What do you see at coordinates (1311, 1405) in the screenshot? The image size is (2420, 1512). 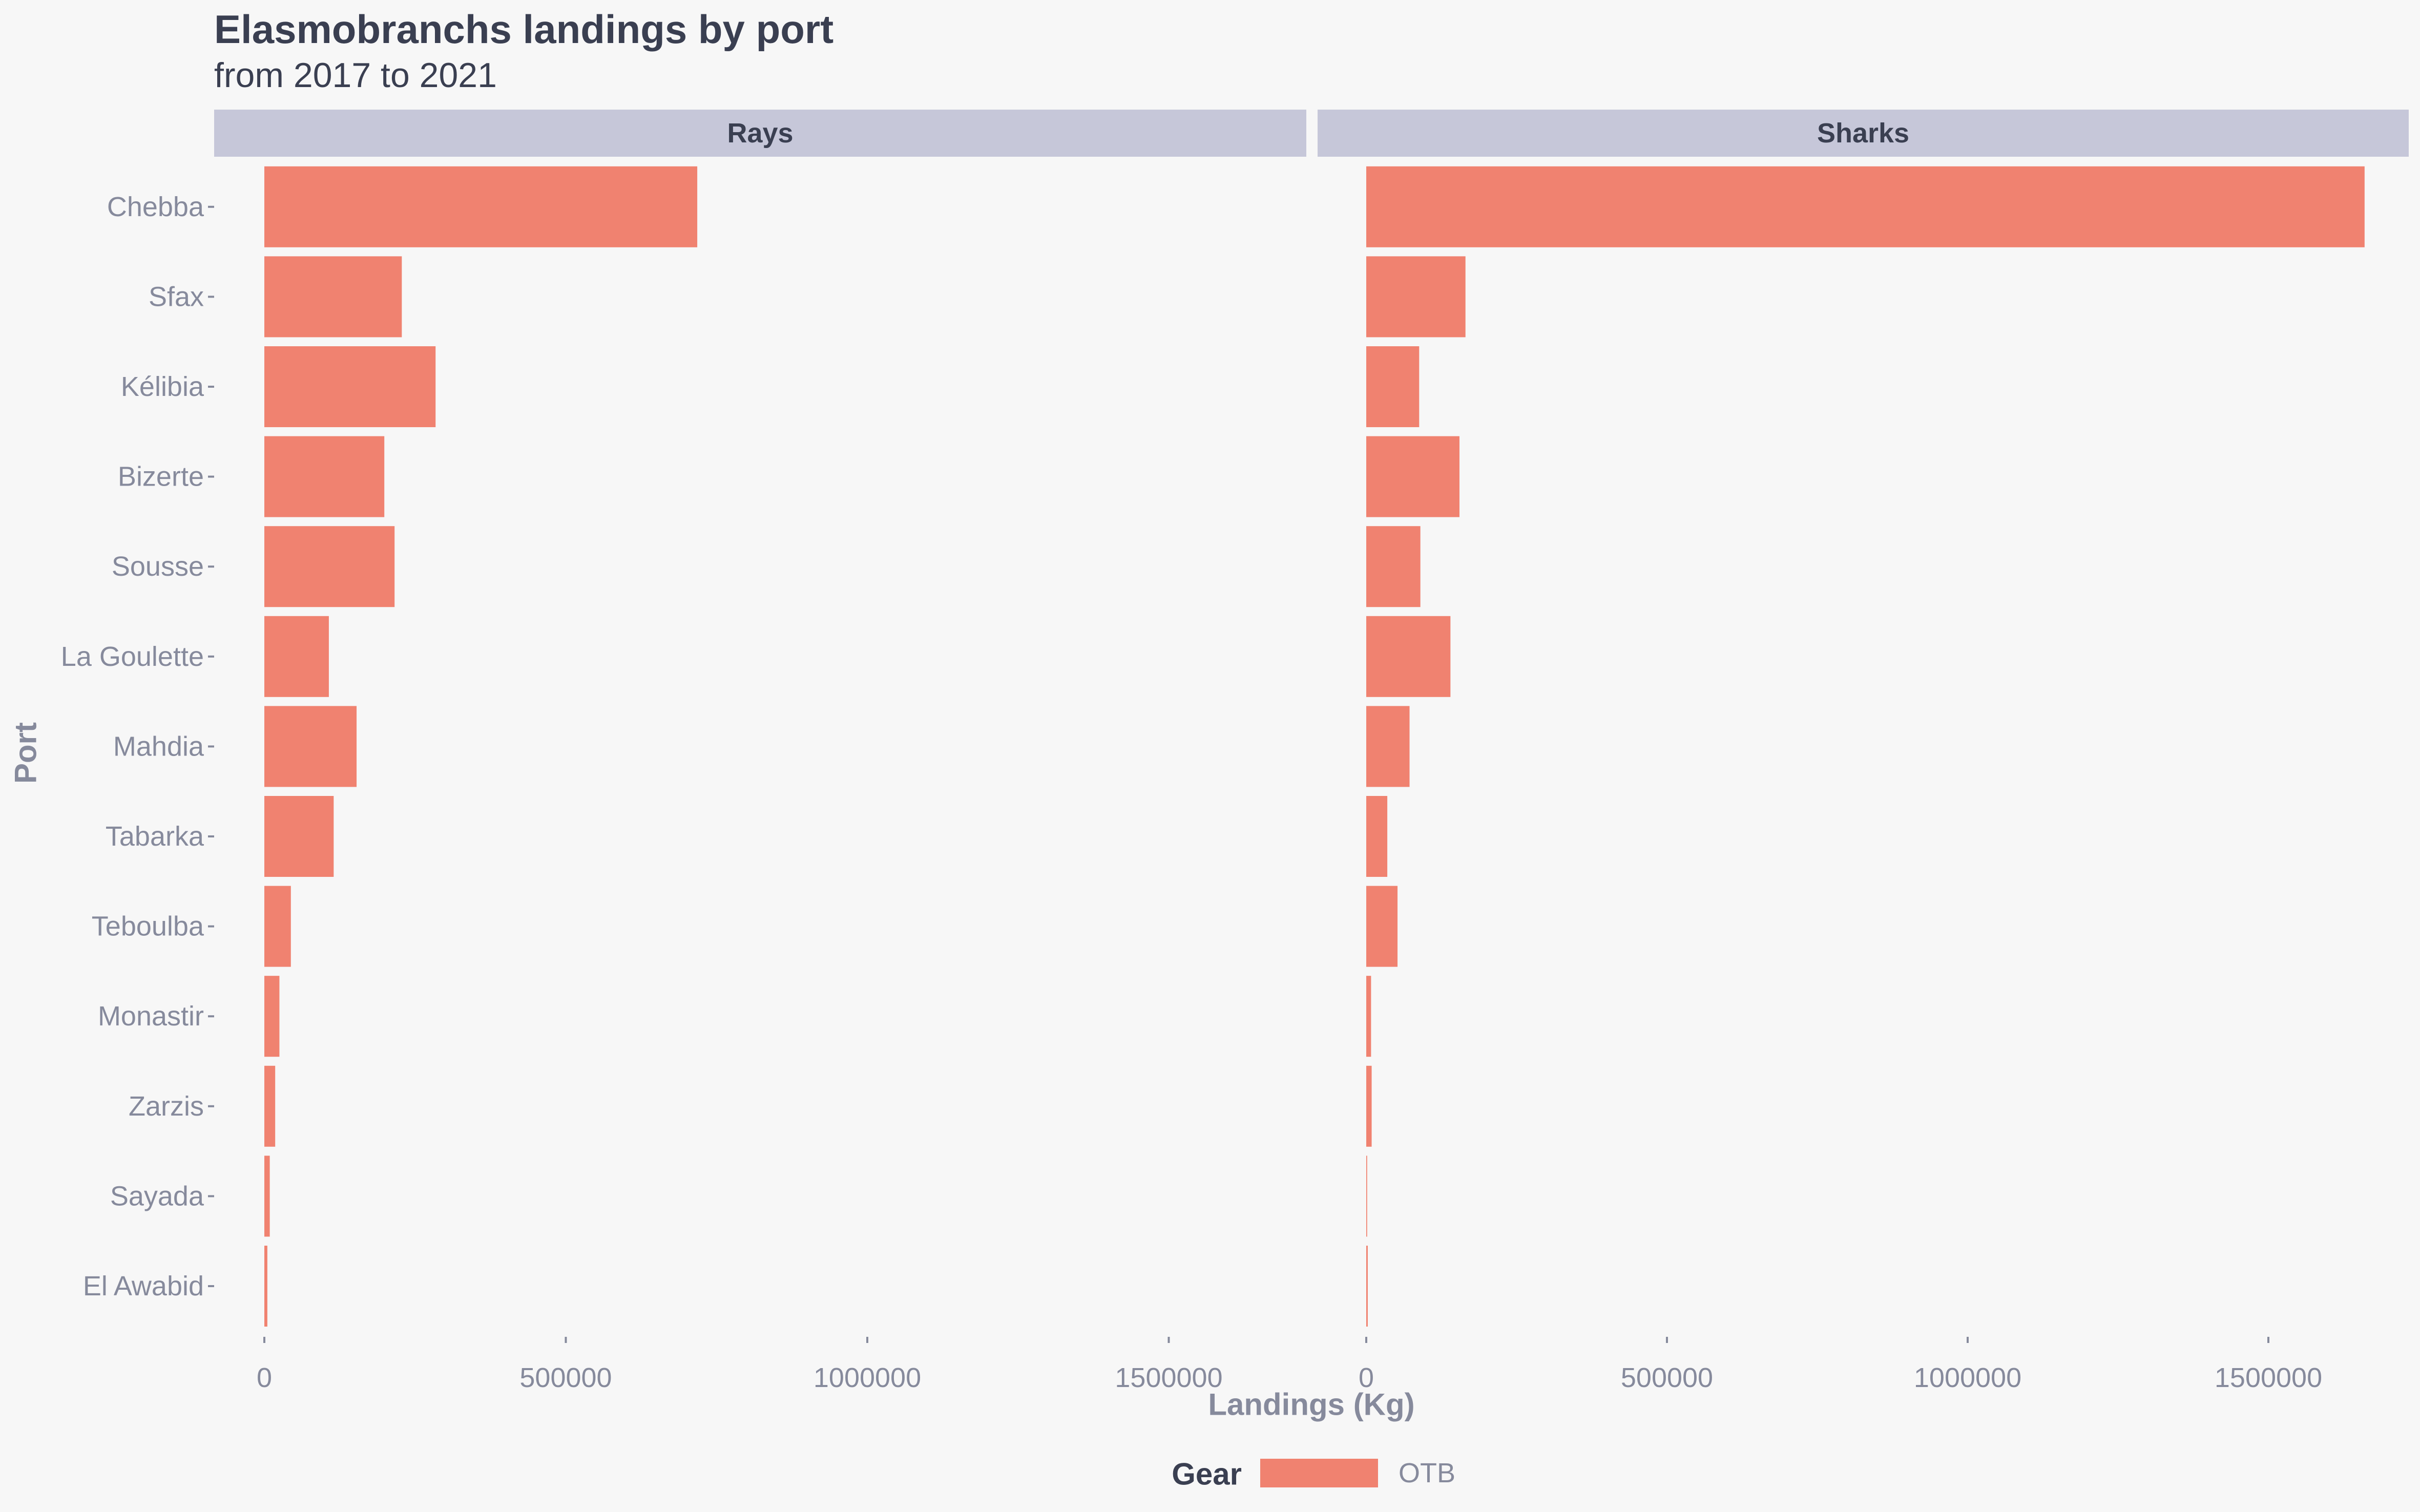 I see `x-axis-title: Landings (Kg)` at bounding box center [1311, 1405].